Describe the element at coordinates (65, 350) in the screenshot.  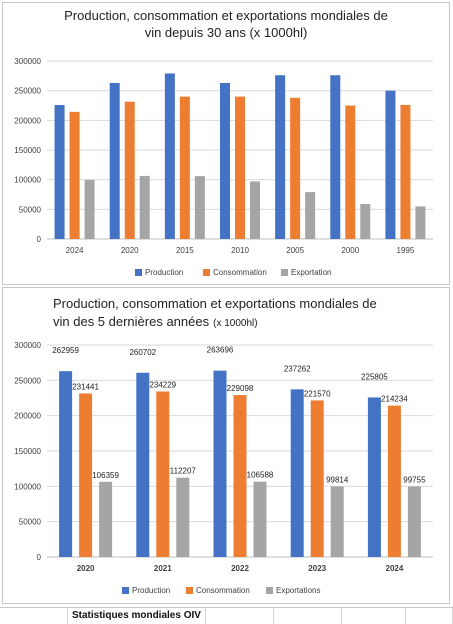
I see `data-label: 262959` at that location.